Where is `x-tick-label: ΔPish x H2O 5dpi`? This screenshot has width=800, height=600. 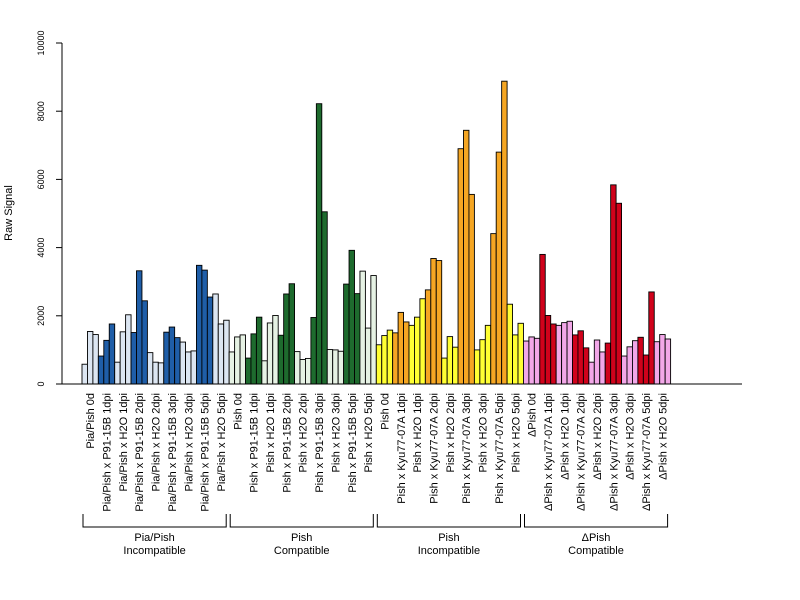
x-tick-label: ΔPish x H2O 5dpi is located at coordinates (663, 436).